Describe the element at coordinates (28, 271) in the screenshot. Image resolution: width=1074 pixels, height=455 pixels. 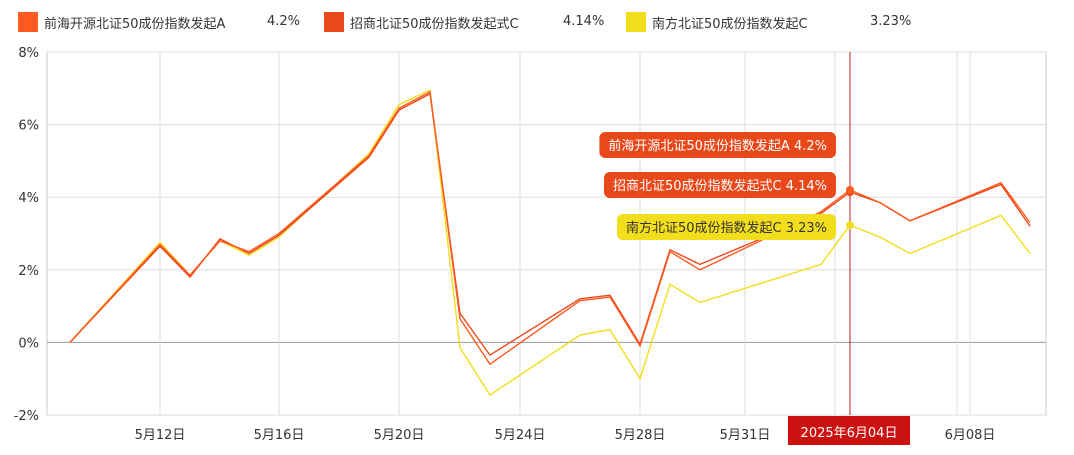
I see `y-tick-label: 2%` at that location.